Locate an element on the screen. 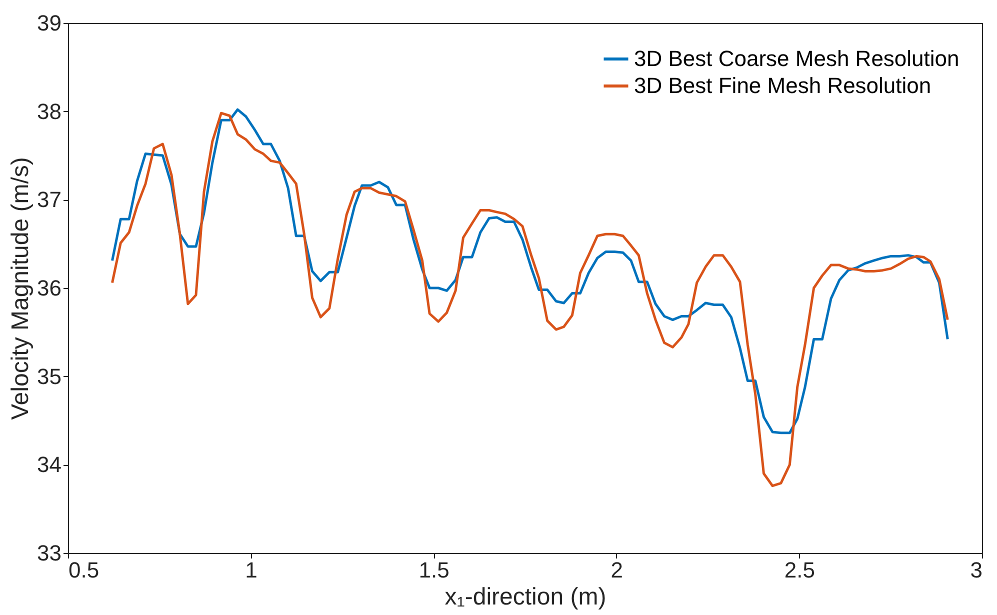 This screenshot has width=997, height=615. x-tick-label: 2 is located at coordinates (617, 570).